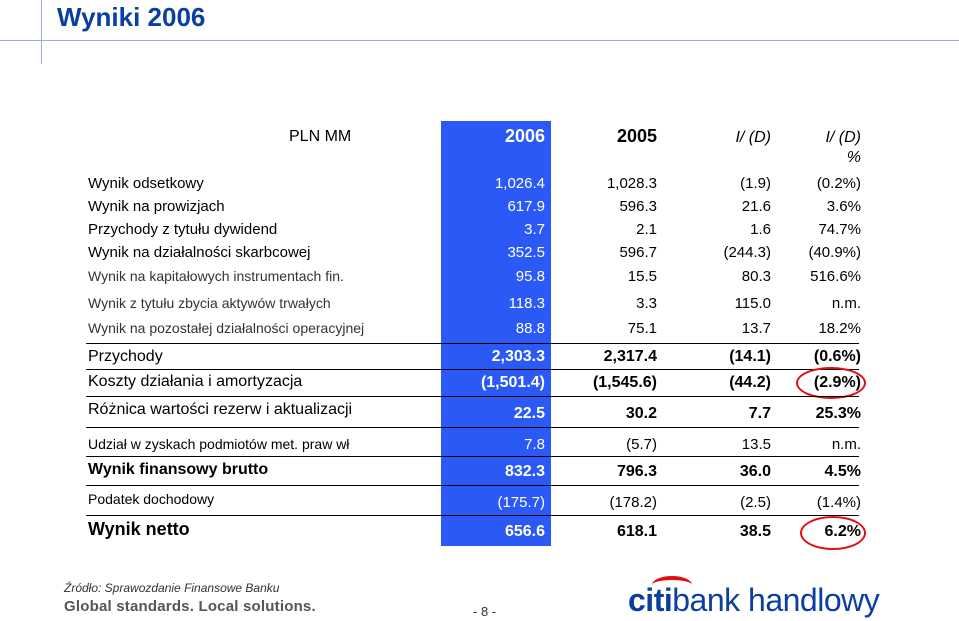 The width and height of the screenshot is (959, 621). What do you see at coordinates (199, 252) in the screenshot?
I see `row-label: Wynik na działalności skarbcowej` at bounding box center [199, 252].